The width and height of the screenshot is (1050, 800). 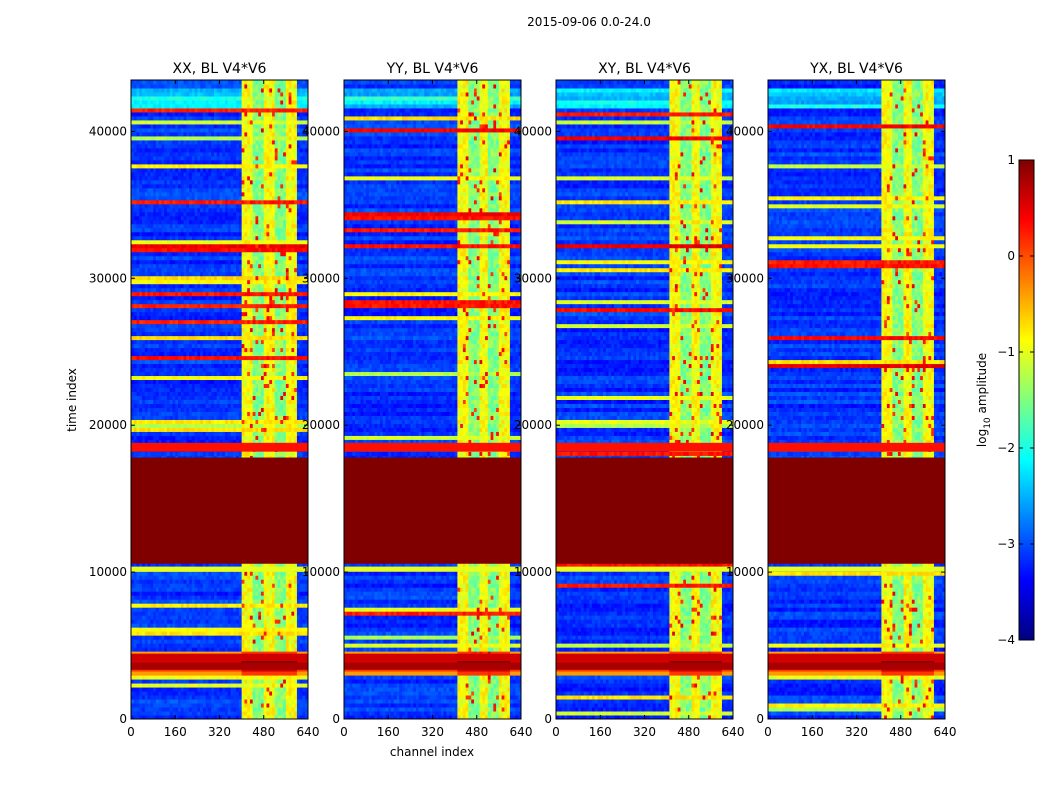 What do you see at coordinates (220, 69) in the screenshot?
I see `panel-title: XX, BL V4*V6` at bounding box center [220, 69].